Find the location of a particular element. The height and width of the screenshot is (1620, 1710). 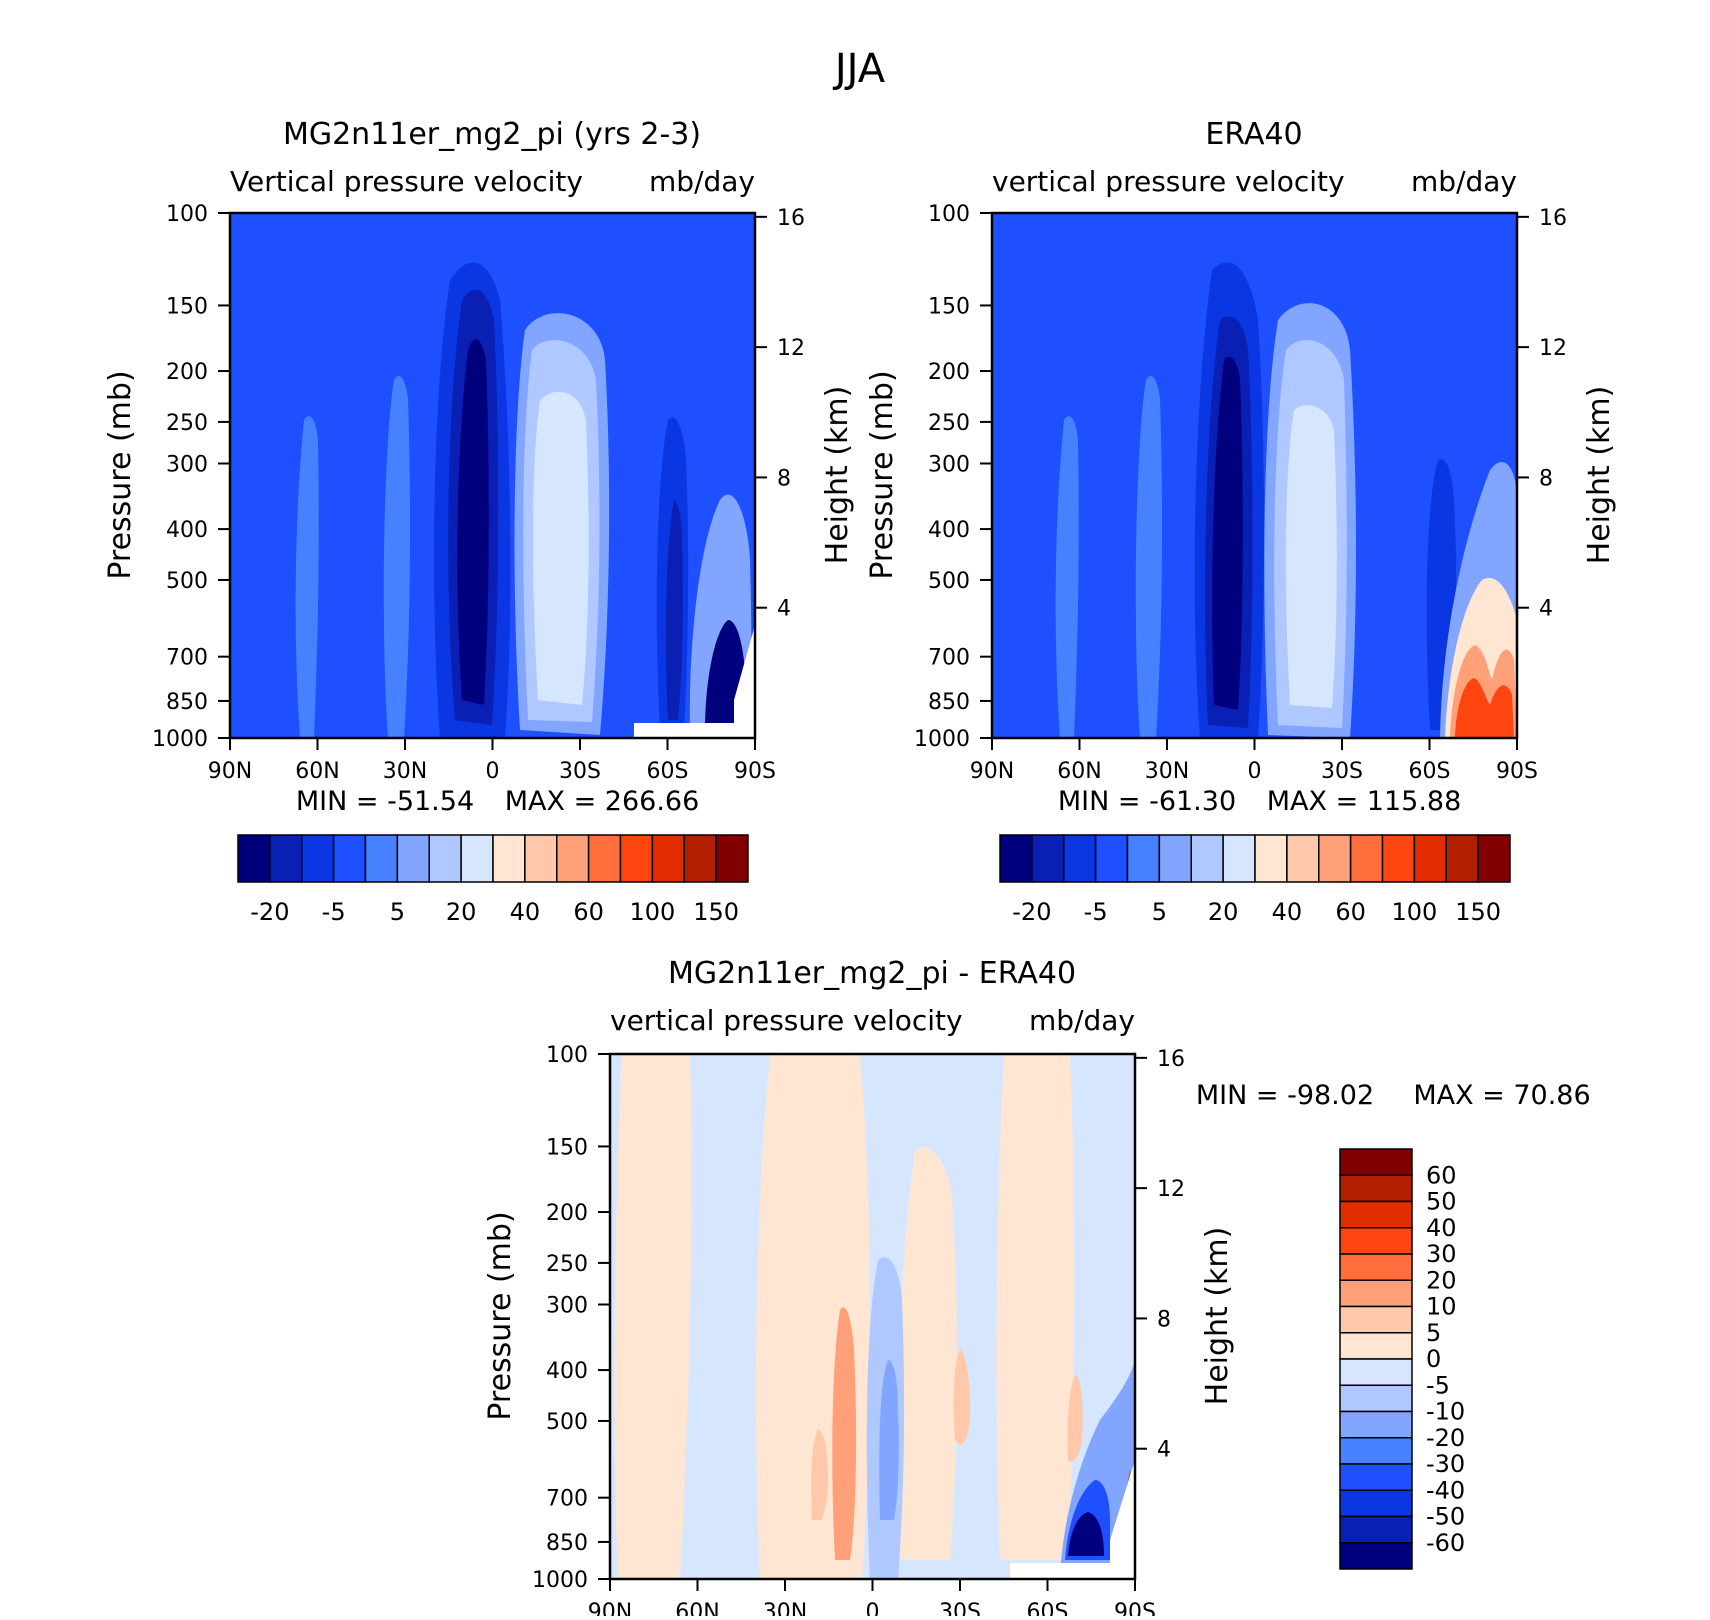

panel-model-ylabel: Pressure (mb) is located at coordinates (120, 474).